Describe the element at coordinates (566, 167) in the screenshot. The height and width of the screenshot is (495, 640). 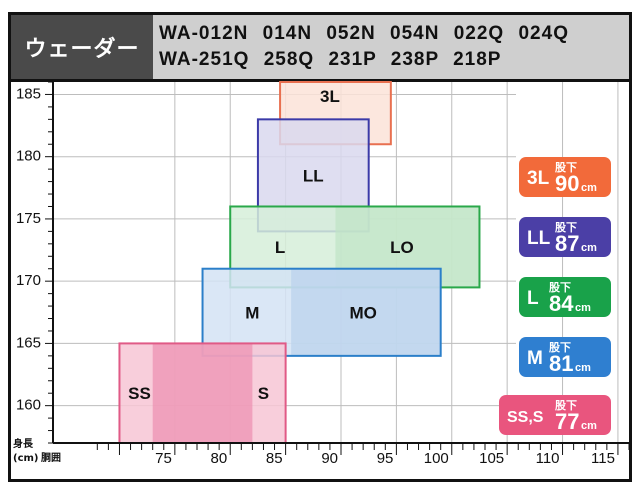
I see `legend-inseam-label-0: 股下` at that location.